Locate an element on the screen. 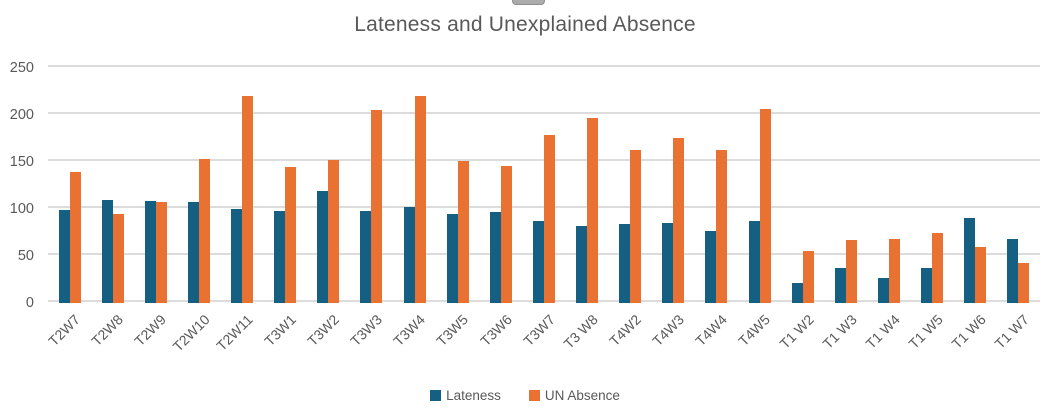 The height and width of the screenshot is (414, 1050). bar-un-absence-T4W4 is located at coordinates (722, 226).